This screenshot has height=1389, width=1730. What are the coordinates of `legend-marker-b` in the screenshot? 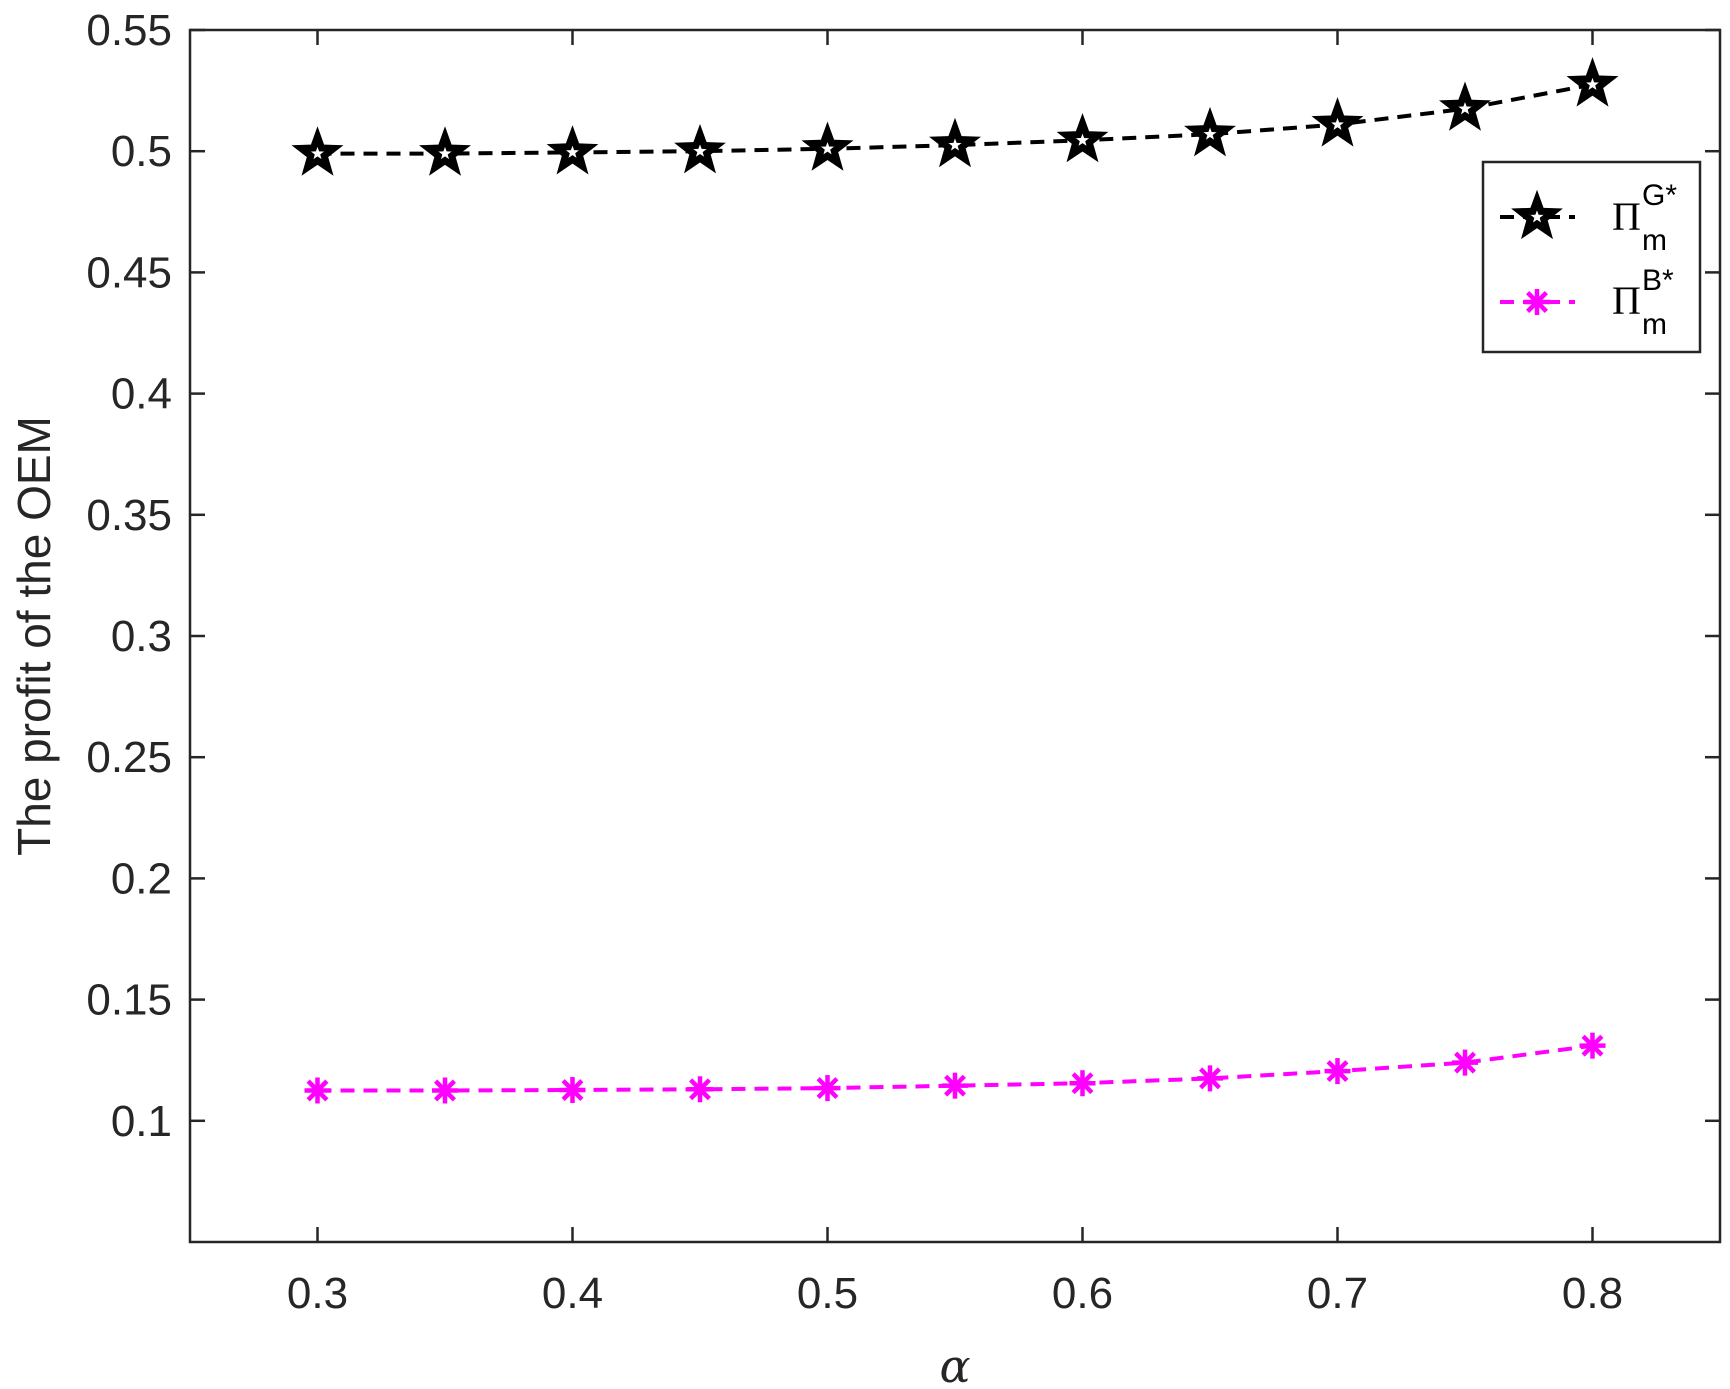 It's located at (1537, 302).